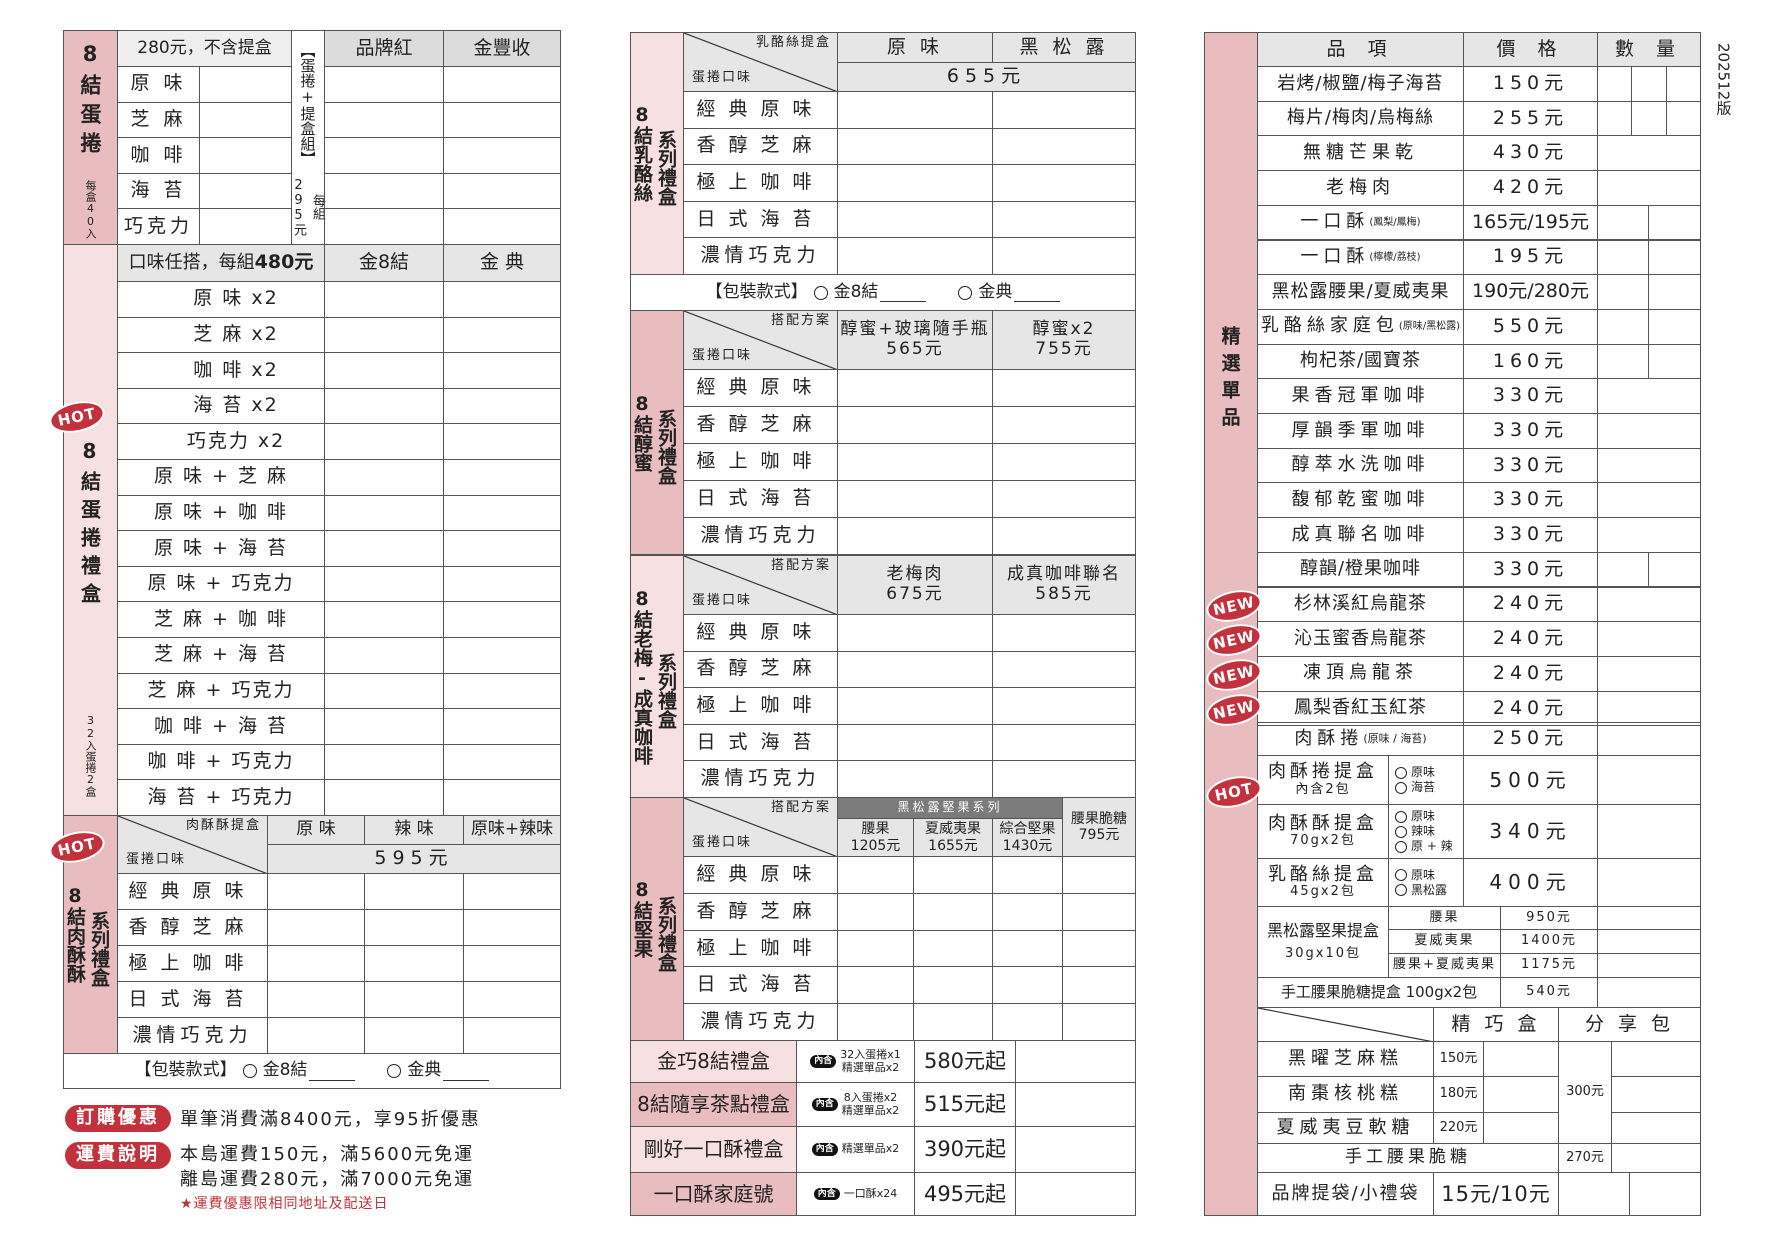  What do you see at coordinates (1424, 846) in the screenshot?
I see `option-radio: 原 + 辣` at bounding box center [1424, 846].